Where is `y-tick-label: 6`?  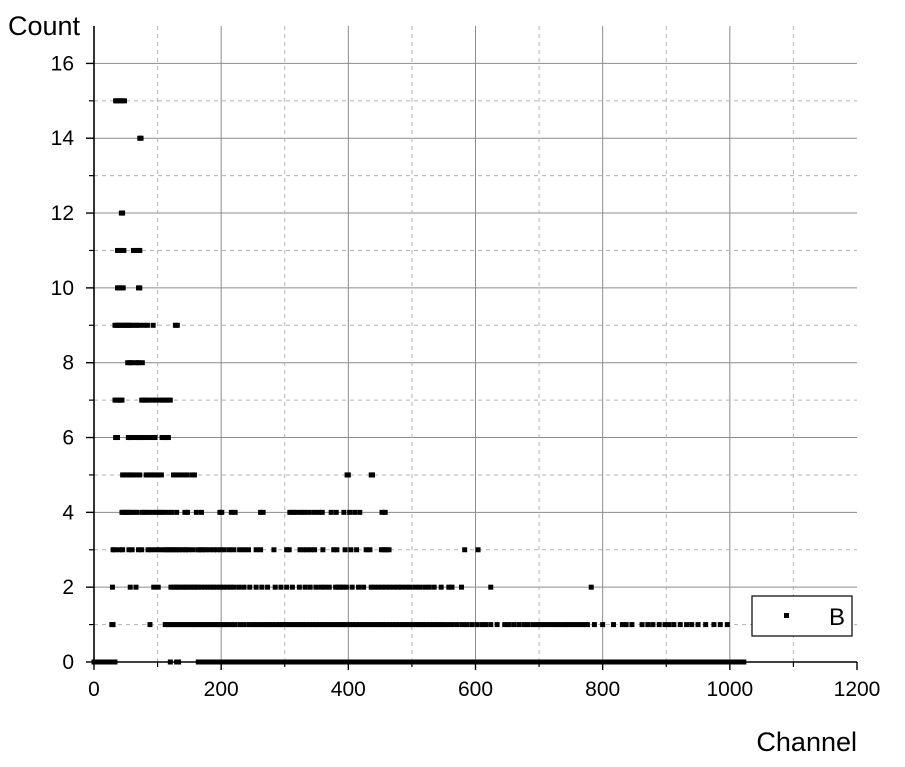 y-tick-label: 6 is located at coordinates (68, 438).